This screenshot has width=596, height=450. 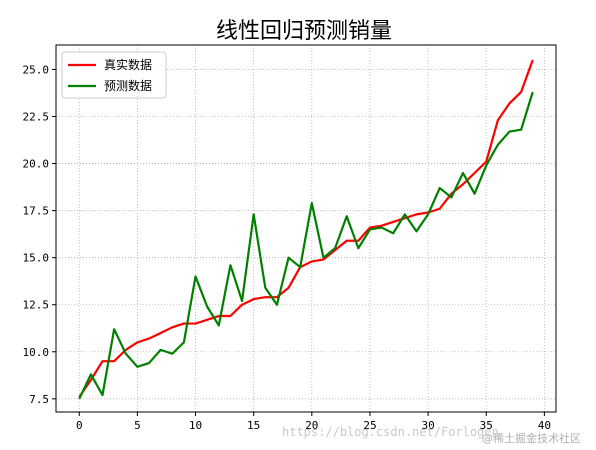 What do you see at coordinates (195, 425) in the screenshot?
I see `x-tick-label: 10` at bounding box center [195, 425].